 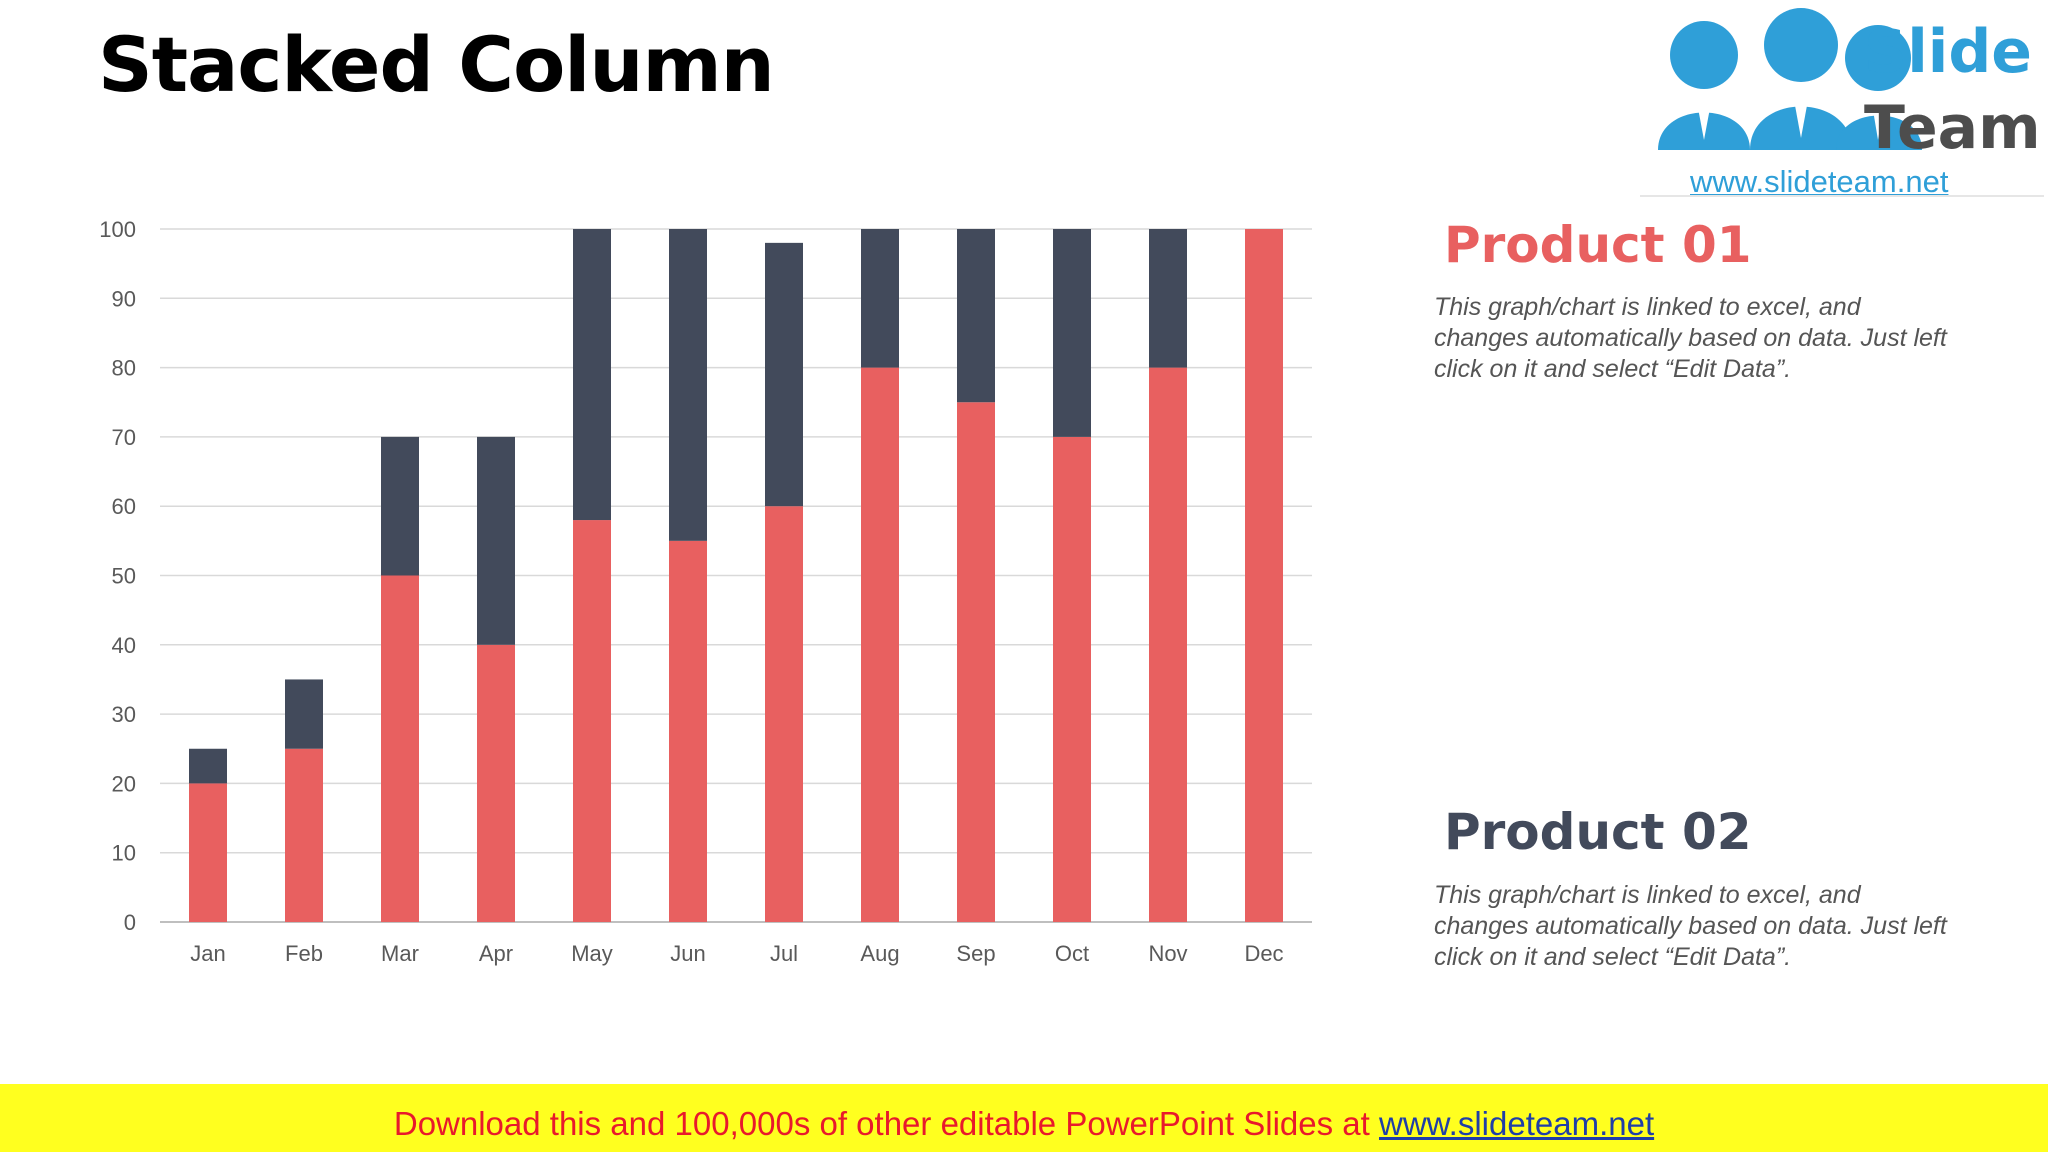 What do you see at coordinates (496, 953) in the screenshot?
I see `x-tick-label: Apr` at bounding box center [496, 953].